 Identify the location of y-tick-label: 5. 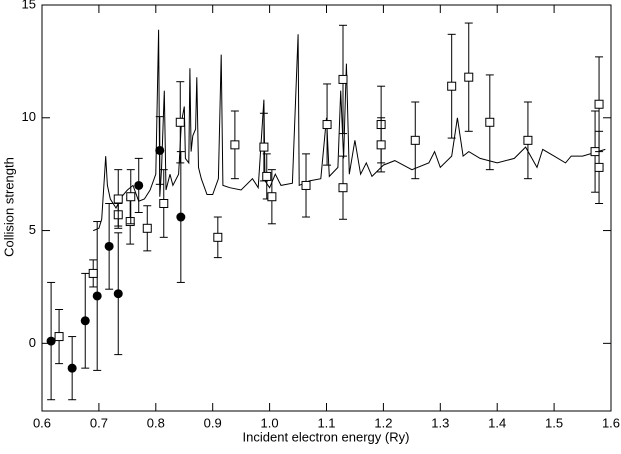
(32, 229).